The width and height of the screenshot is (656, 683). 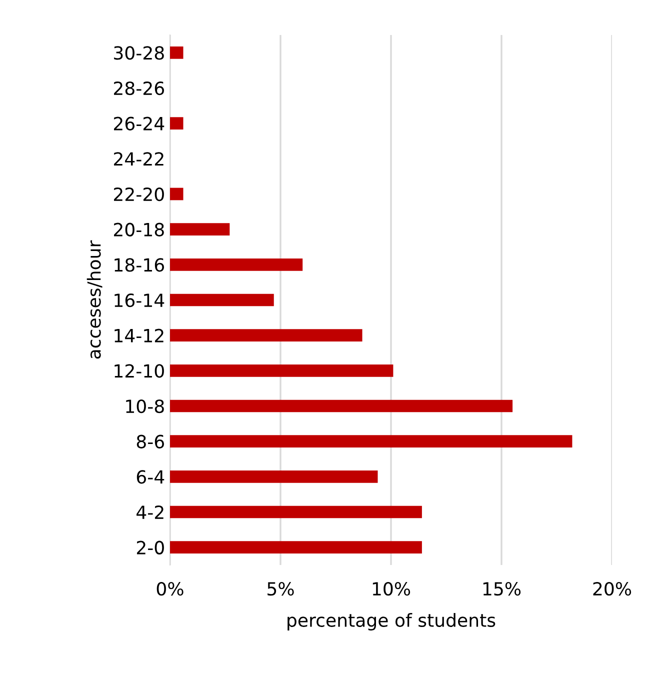 What do you see at coordinates (139, 194) in the screenshot?
I see `y-tick-label: 22-20` at bounding box center [139, 194].